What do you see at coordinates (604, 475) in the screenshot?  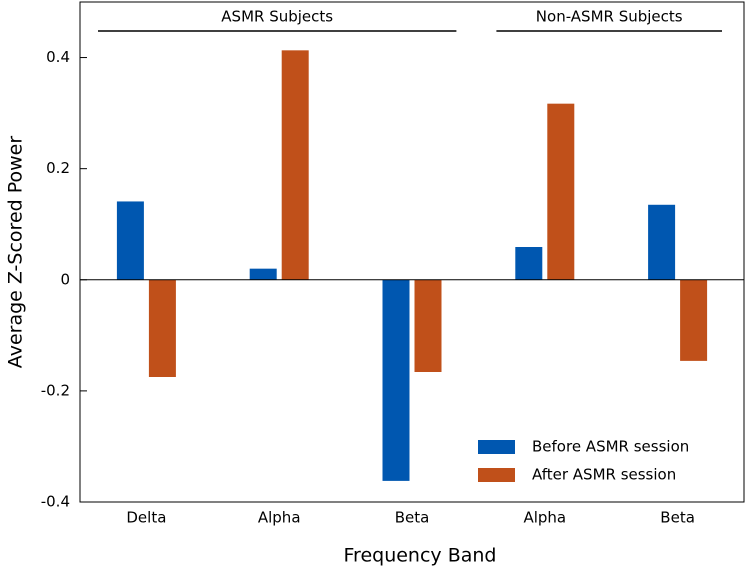 I see `legend-label: After ASMR session` at bounding box center [604, 475].